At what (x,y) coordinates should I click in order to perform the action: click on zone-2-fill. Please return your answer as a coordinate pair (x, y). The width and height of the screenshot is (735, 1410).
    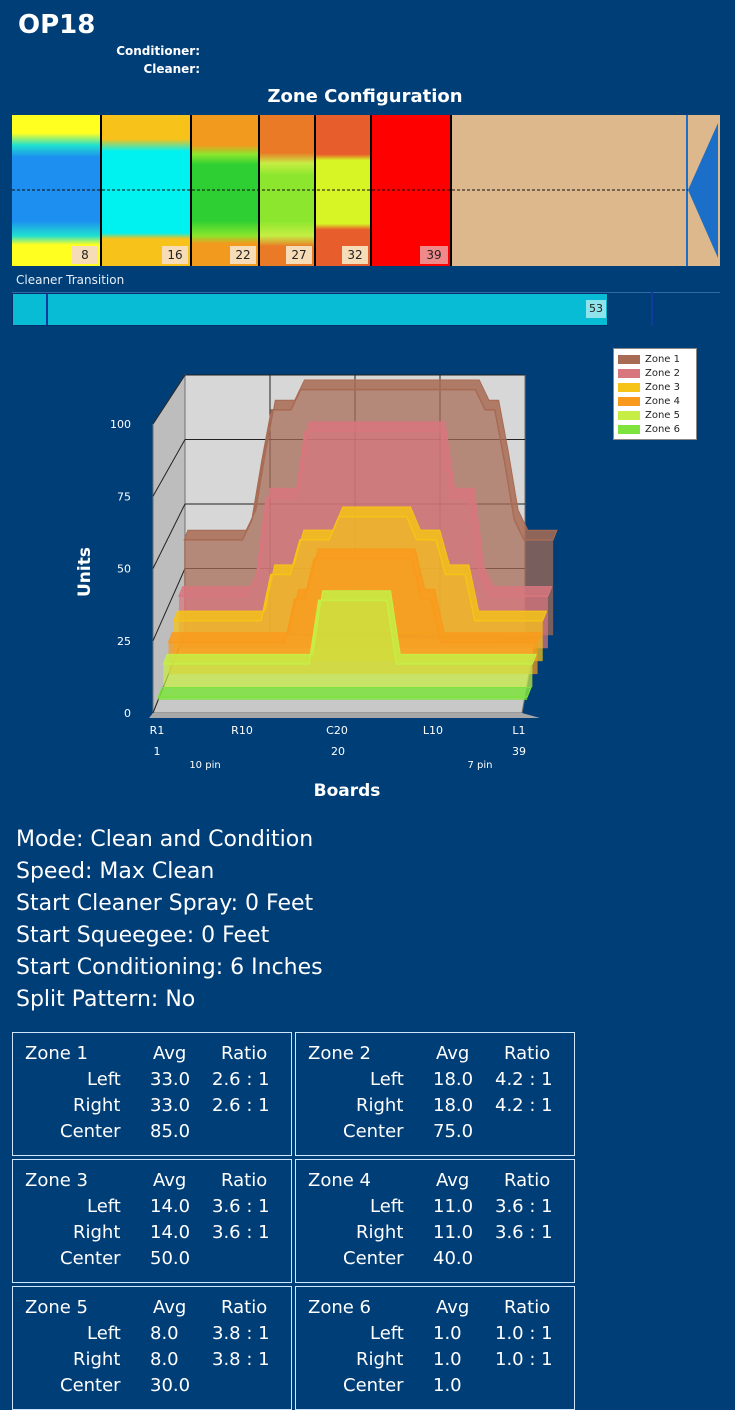
    Looking at the image, I should click on (146, 190).